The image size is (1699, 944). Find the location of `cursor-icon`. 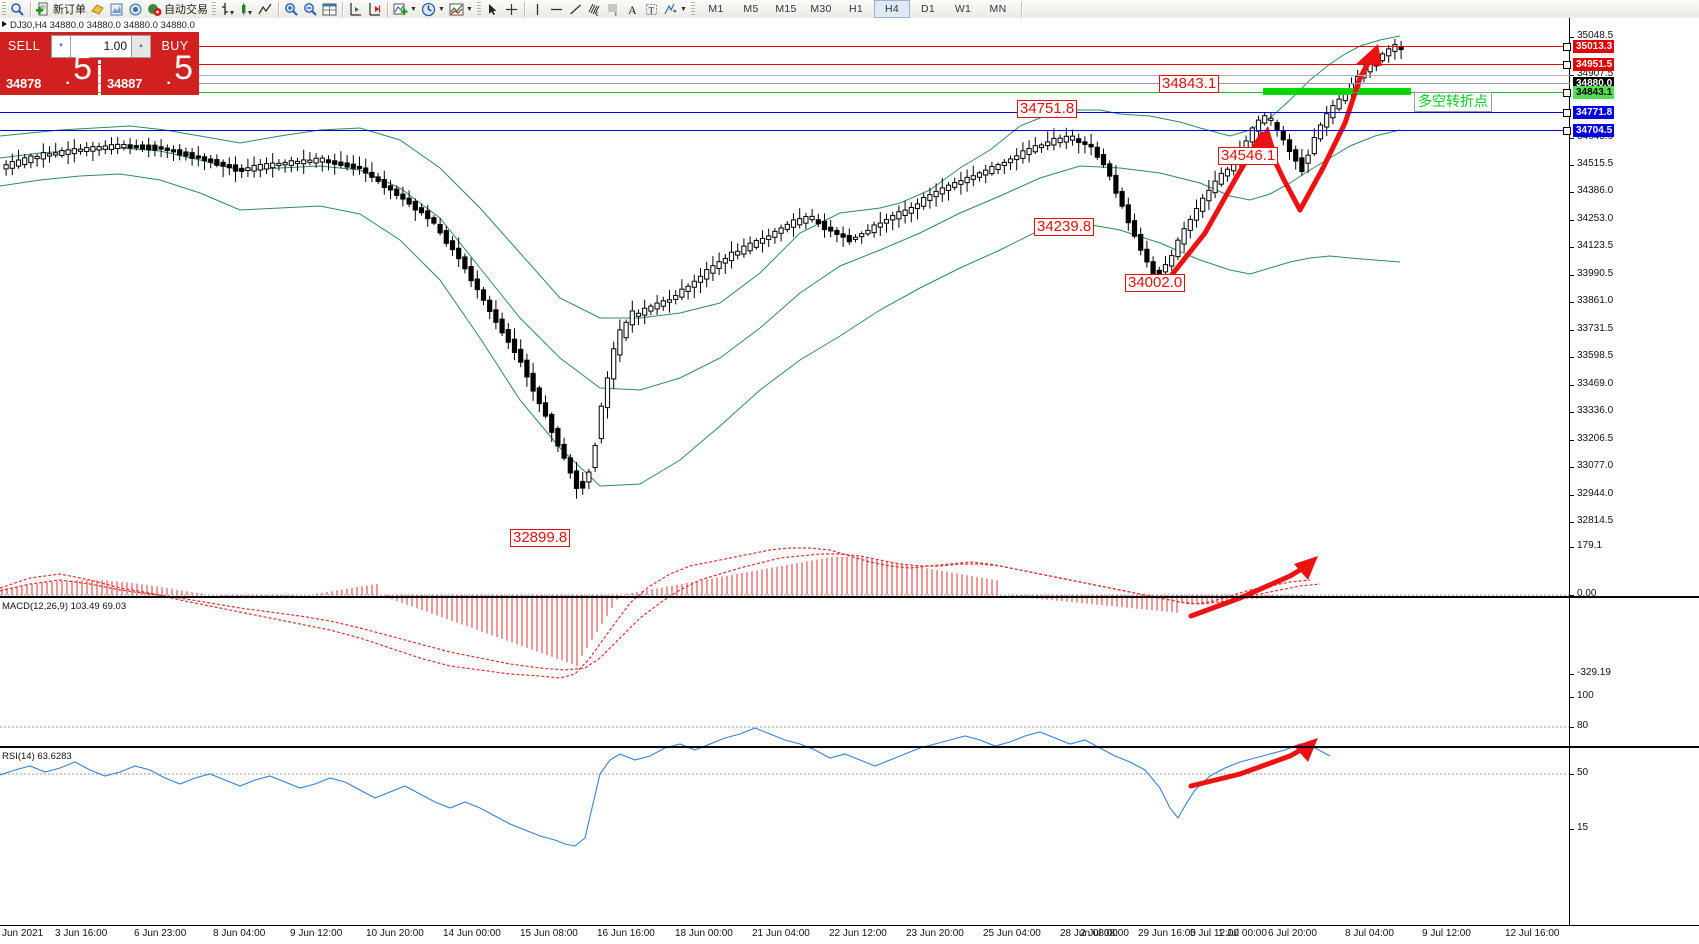

cursor-icon is located at coordinates (492, 9).